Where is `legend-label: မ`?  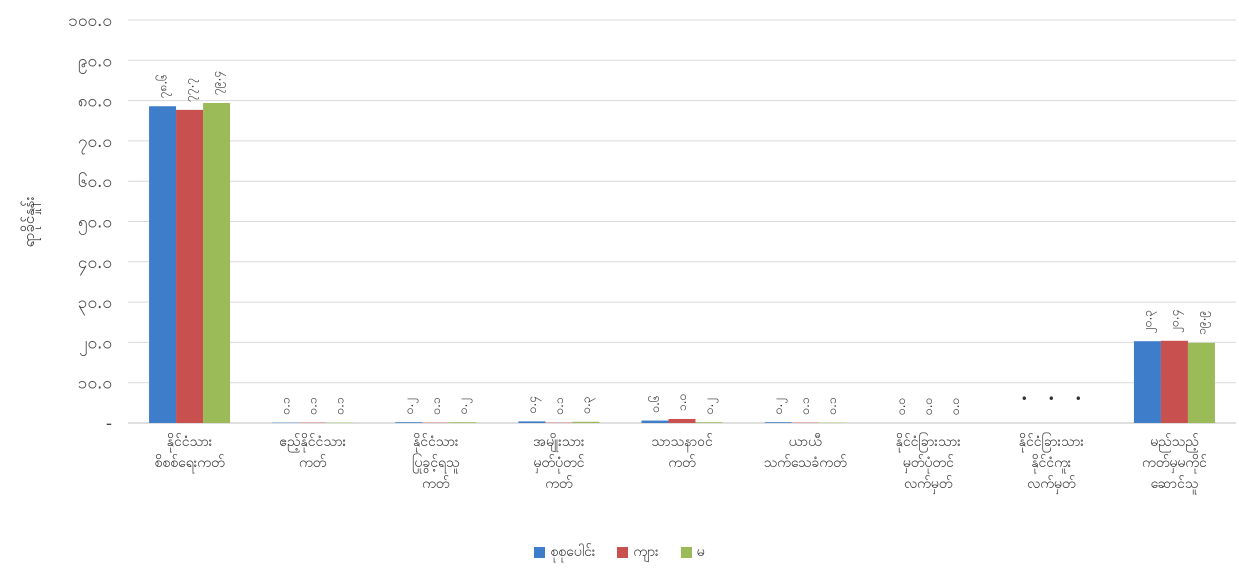
legend-label: မ is located at coordinates (700, 551).